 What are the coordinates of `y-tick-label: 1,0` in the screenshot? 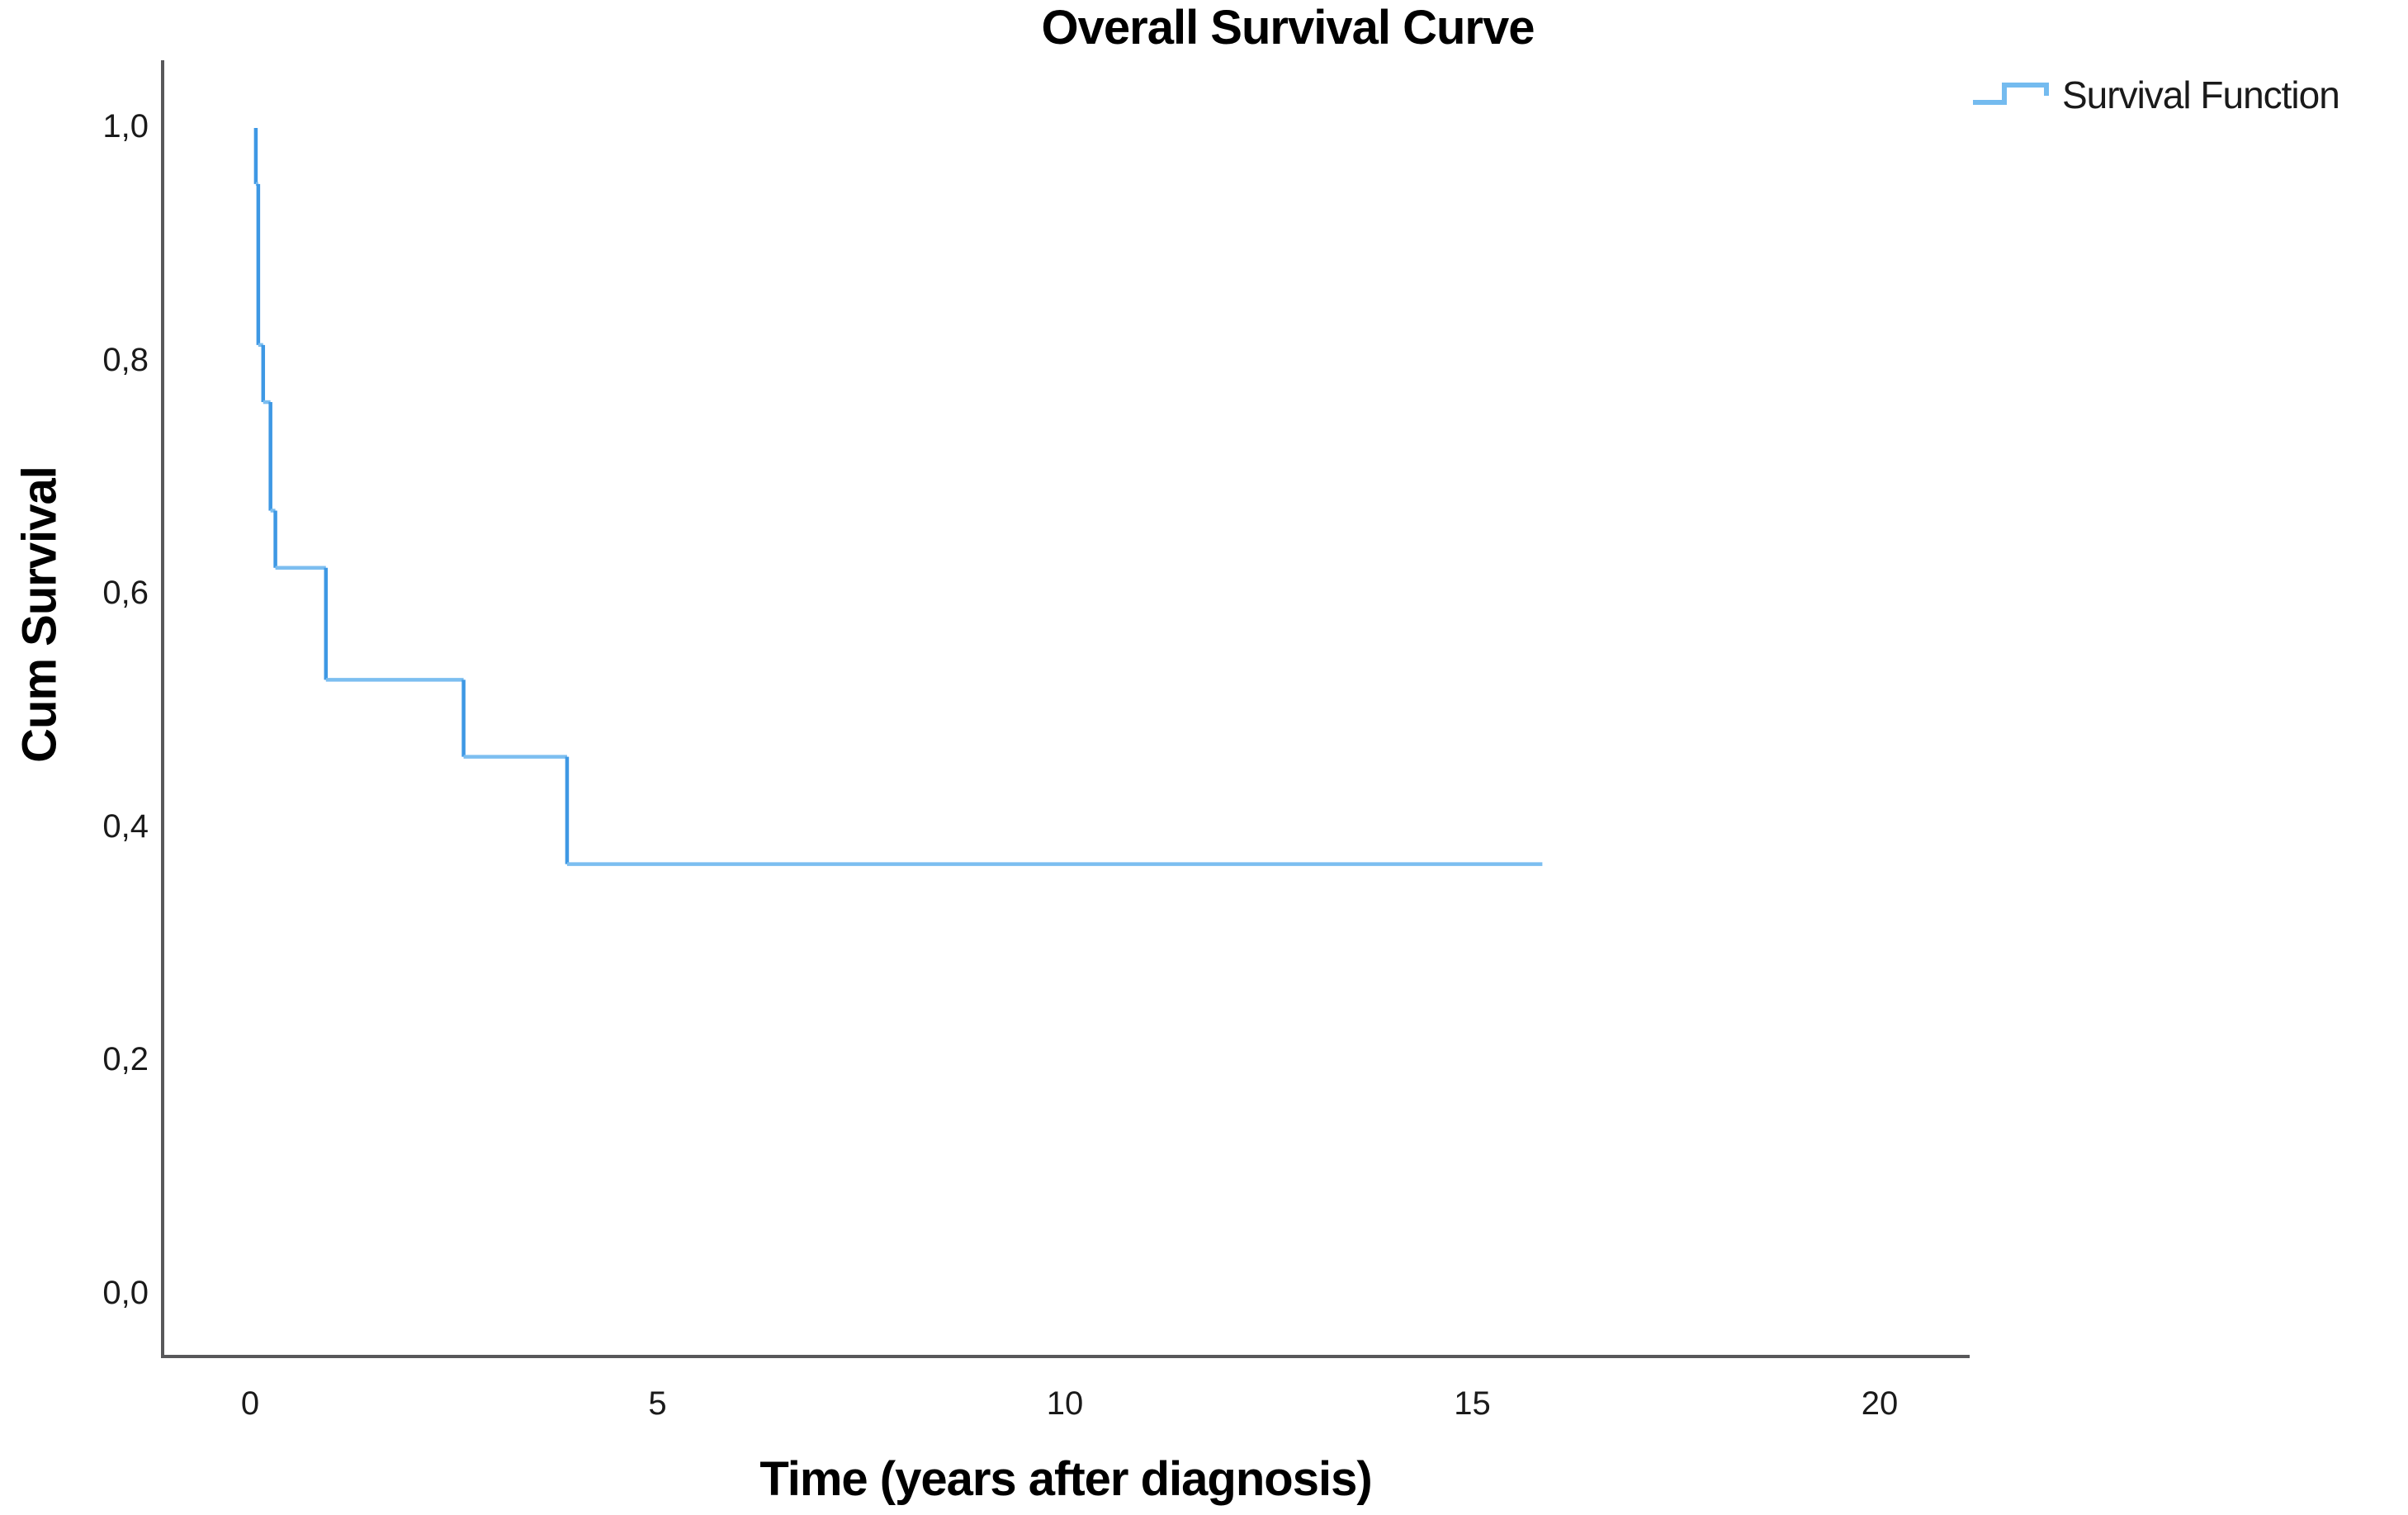 It's located at (125, 126).